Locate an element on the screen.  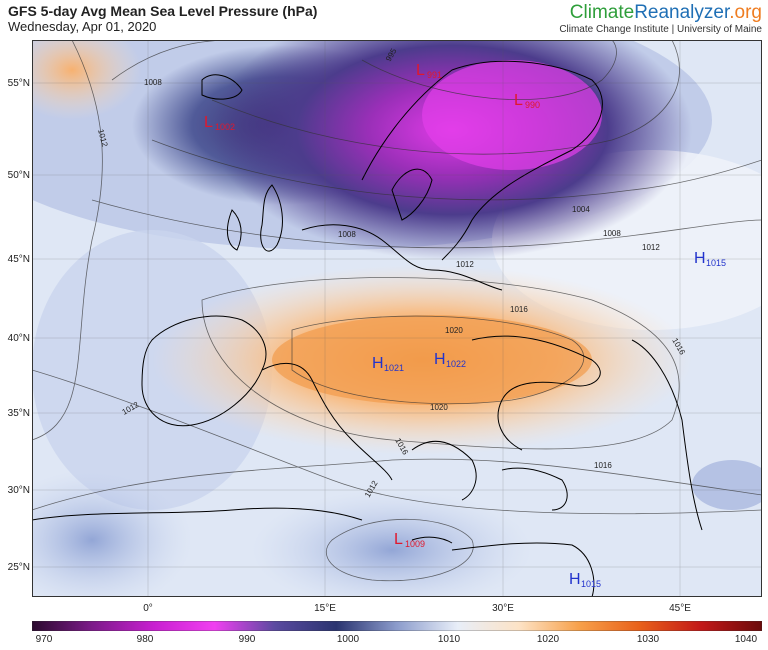
center-value: 990 is located at coordinates (532, 105).